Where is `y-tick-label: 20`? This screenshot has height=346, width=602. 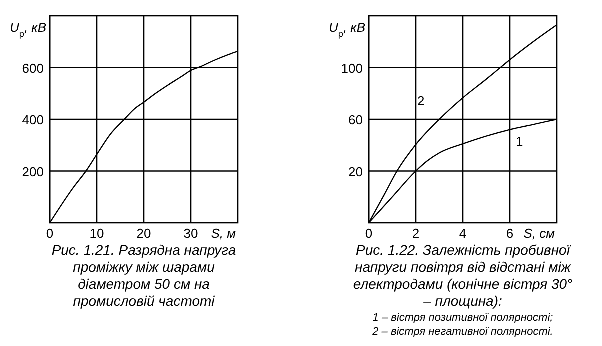
y-tick-label: 20 is located at coordinates (355, 172).